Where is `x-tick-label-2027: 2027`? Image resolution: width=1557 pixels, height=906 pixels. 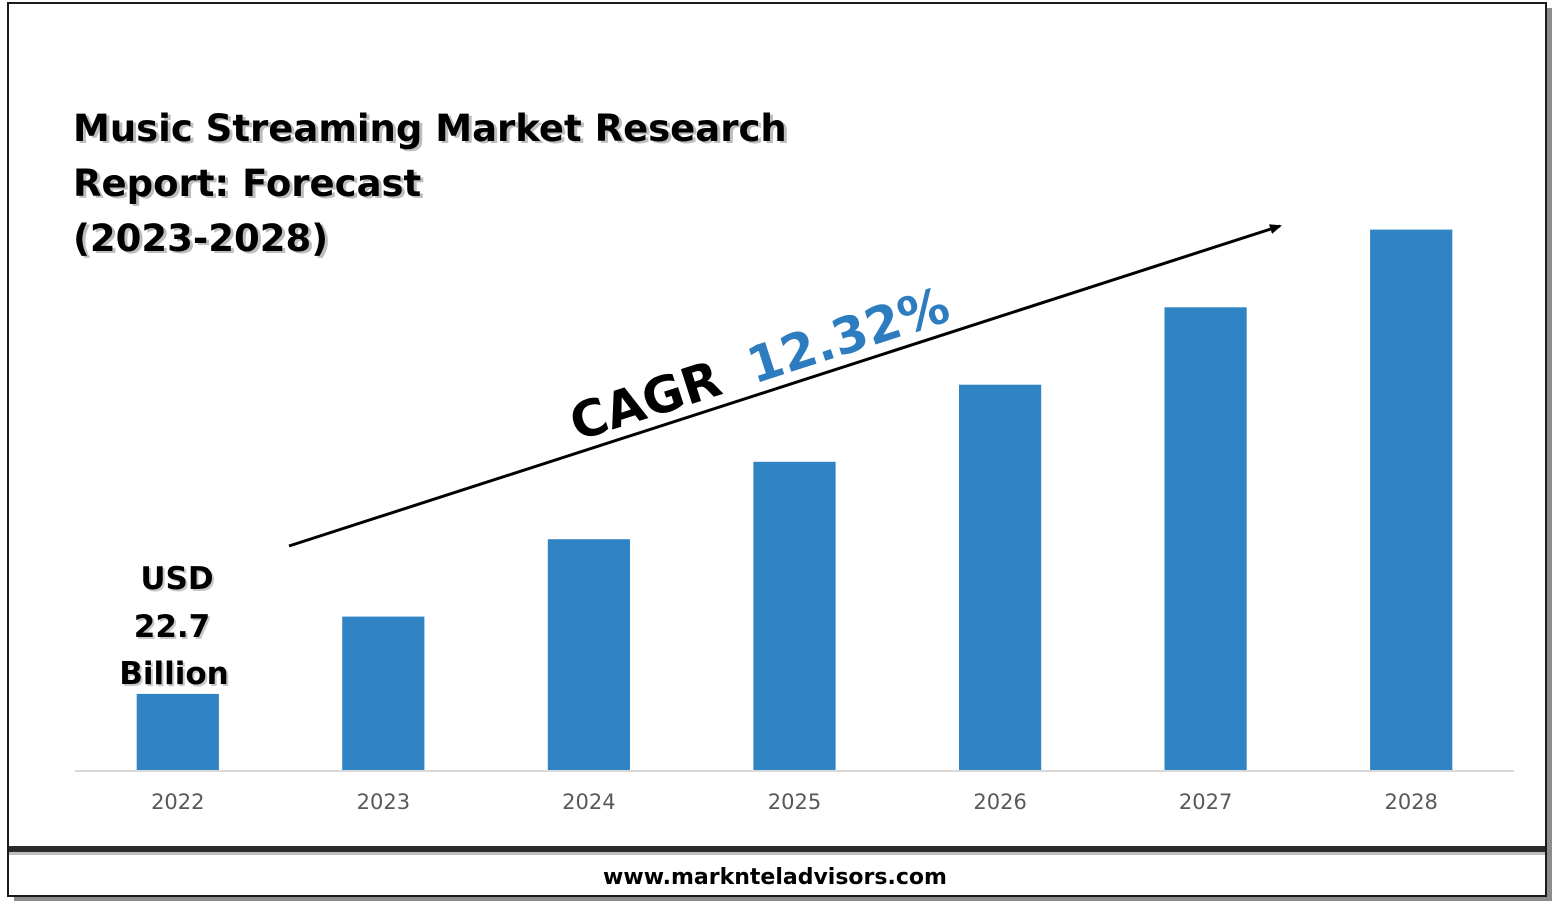
x-tick-label-2027: 2027 is located at coordinates (1205, 802).